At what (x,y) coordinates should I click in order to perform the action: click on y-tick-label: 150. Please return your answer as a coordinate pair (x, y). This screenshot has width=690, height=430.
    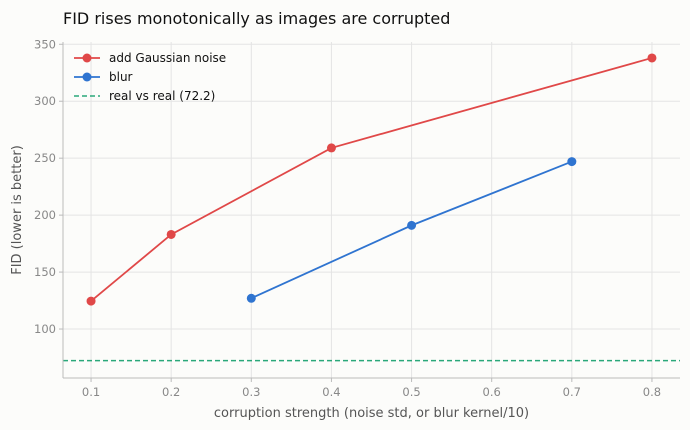
    Looking at the image, I should click on (45, 272).